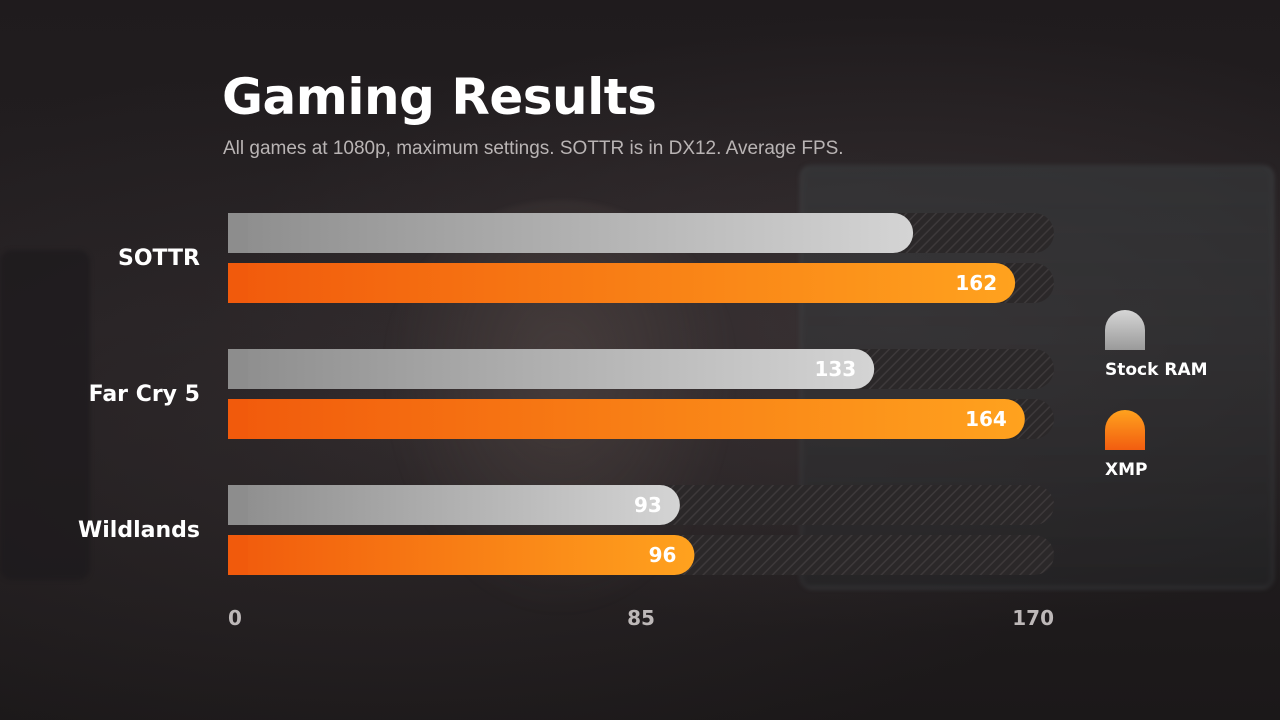  What do you see at coordinates (1156, 345) in the screenshot?
I see `legend-item-stock-ram: Stock RAM` at bounding box center [1156, 345].